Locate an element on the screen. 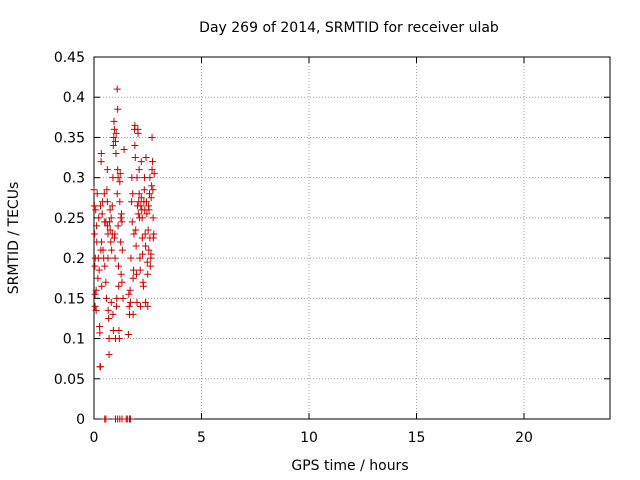  y-tick-label: 0.25 is located at coordinates (69, 219).